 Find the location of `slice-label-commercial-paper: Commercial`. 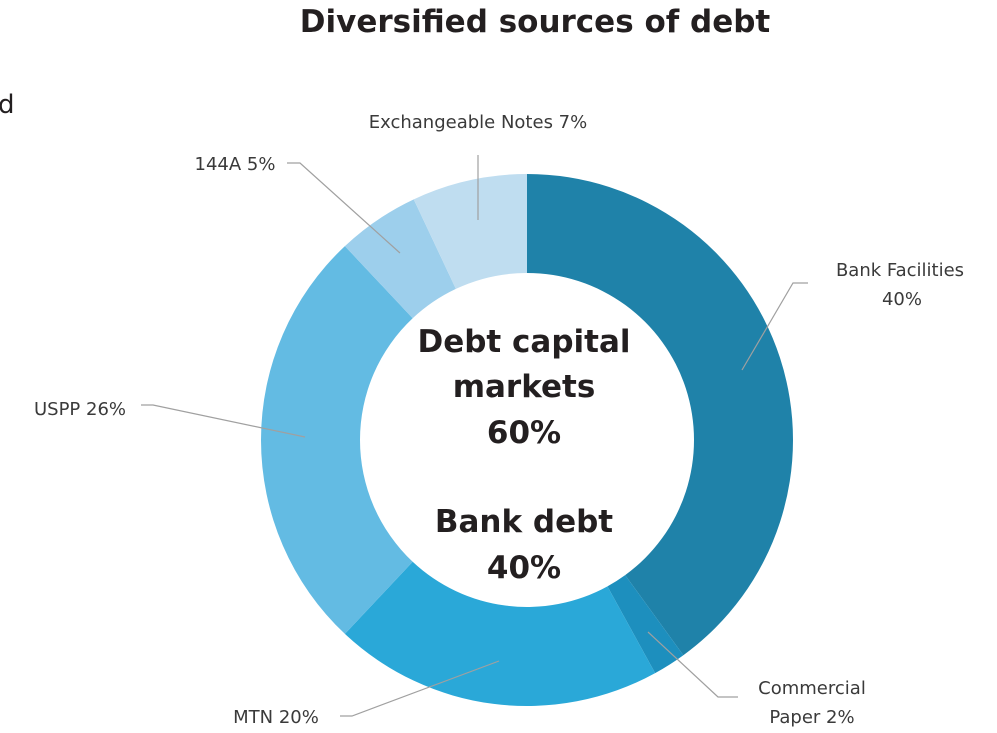

slice-label-commercial-paper: Commercial is located at coordinates (812, 688).